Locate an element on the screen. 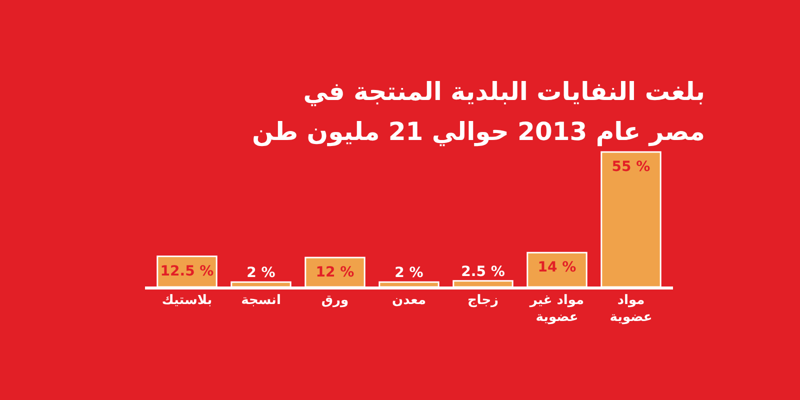  x-tick-label: مواد عضوية is located at coordinates (631, 309).